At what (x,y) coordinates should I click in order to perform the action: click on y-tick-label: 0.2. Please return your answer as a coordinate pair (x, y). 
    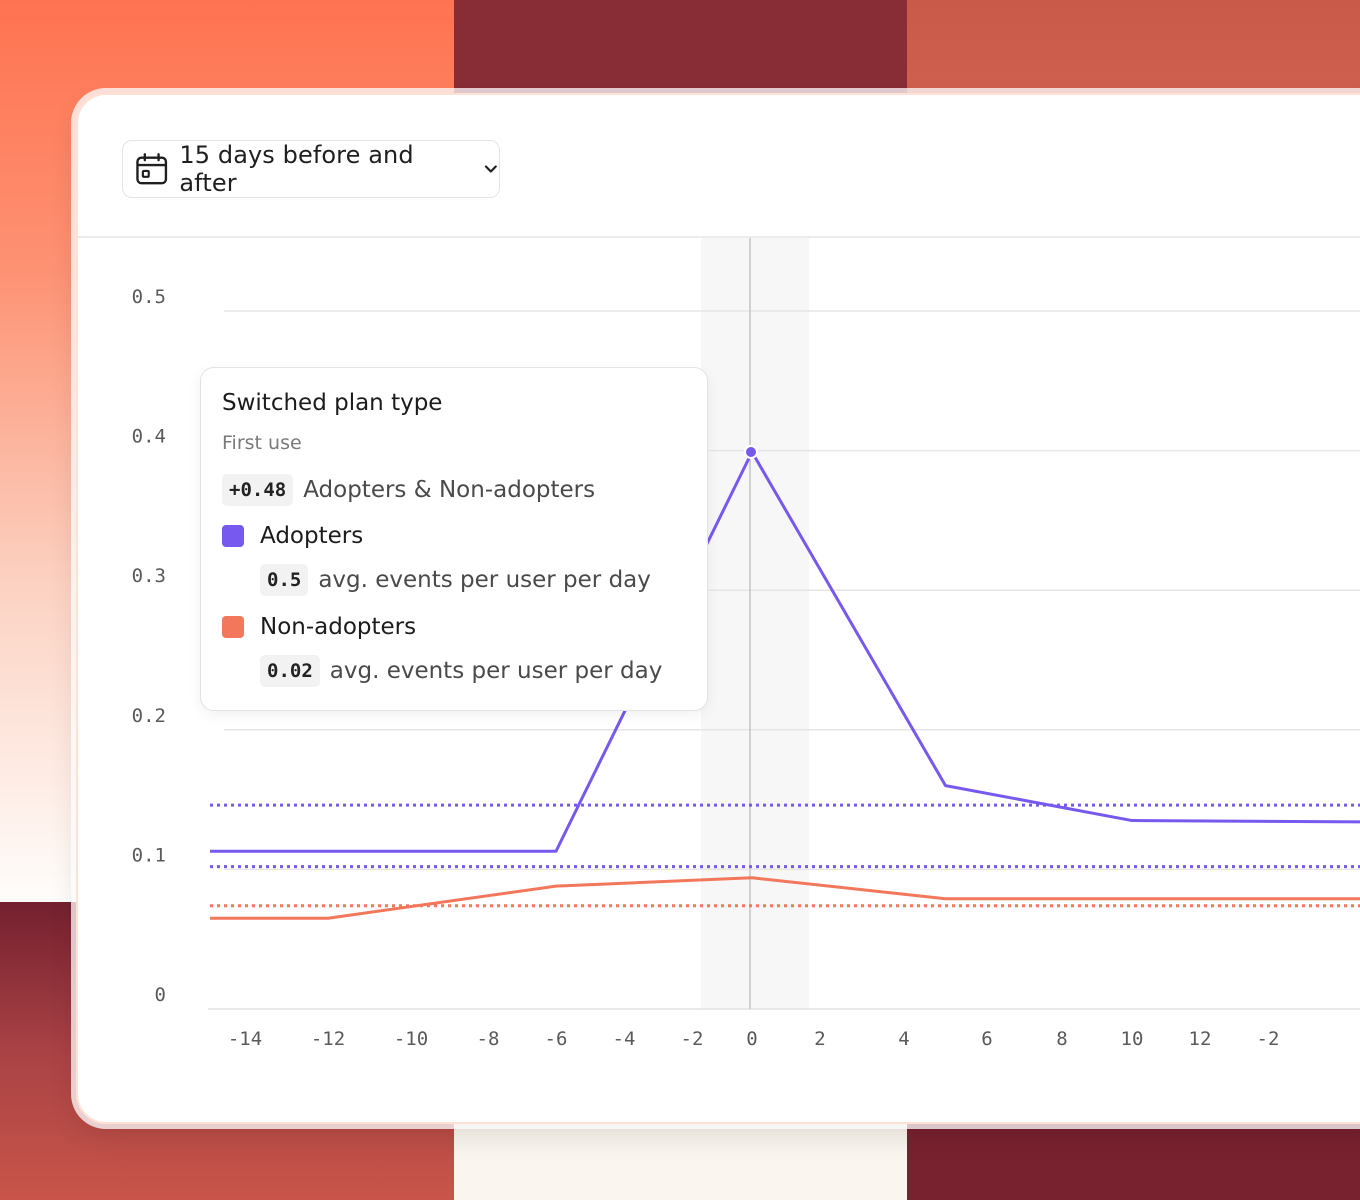
    Looking at the image, I should click on (149, 716).